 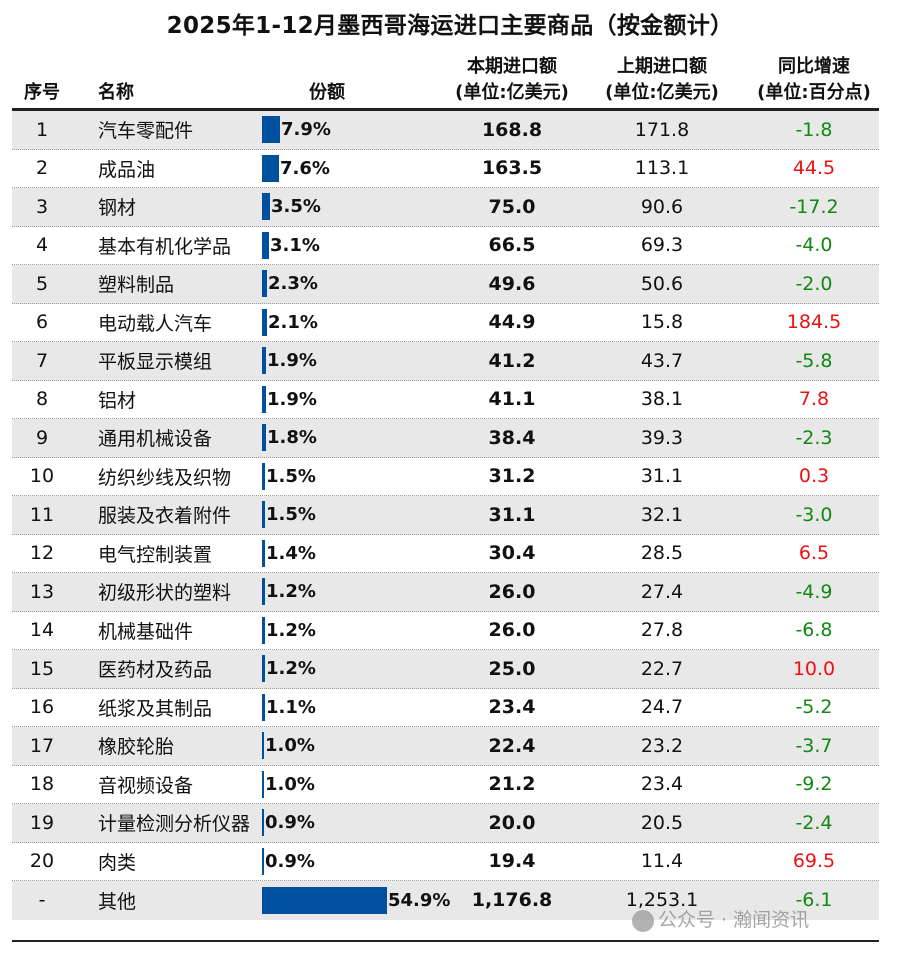 What do you see at coordinates (814, 92) in the screenshot?
I see `header-yoy-line2: (单位:百分点)` at bounding box center [814, 92].